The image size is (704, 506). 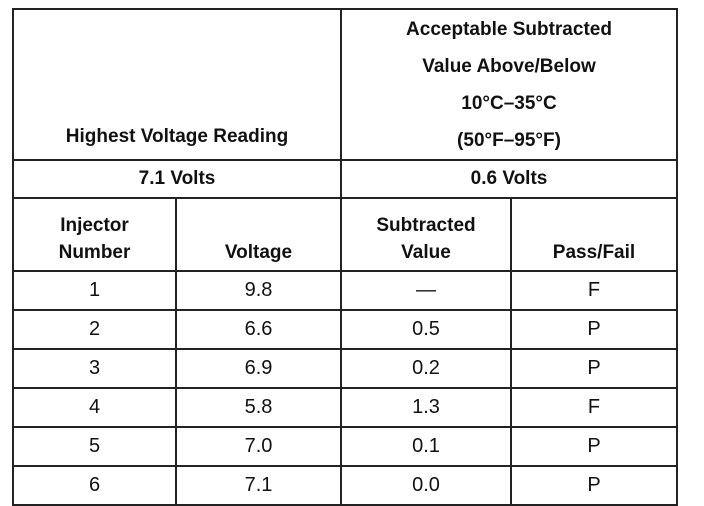 What do you see at coordinates (426, 252) in the screenshot?
I see `column-header-line: Value` at bounding box center [426, 252].